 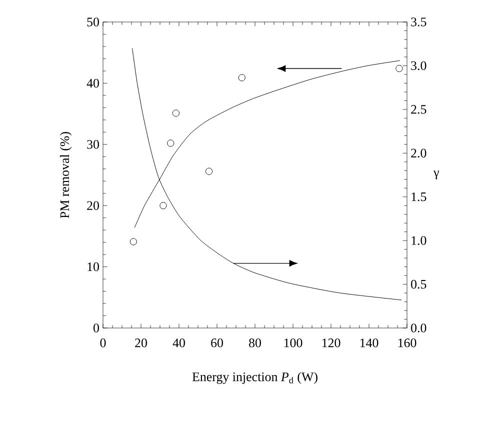 I want to click on x-tick-label: 140, so click(x=369, y=343).